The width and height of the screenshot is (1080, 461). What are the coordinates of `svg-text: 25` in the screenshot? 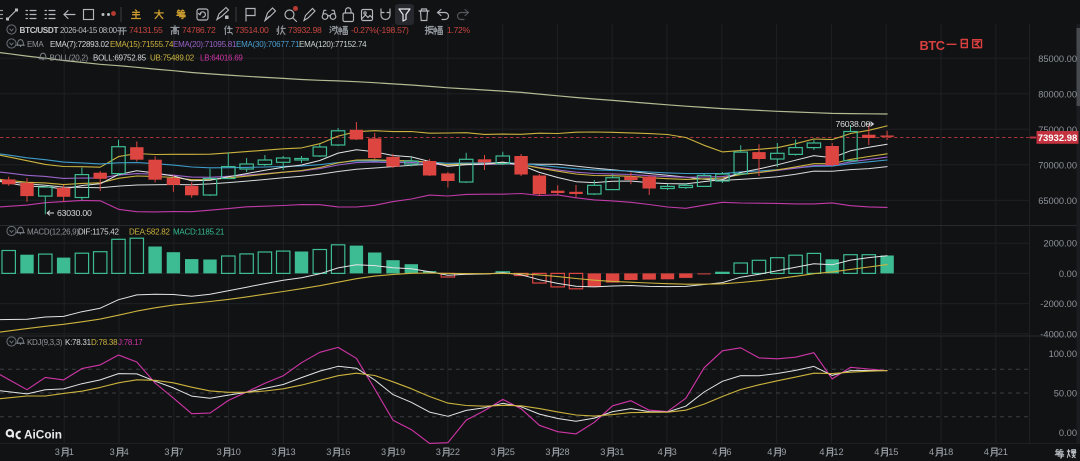 It's located at (510, 452).